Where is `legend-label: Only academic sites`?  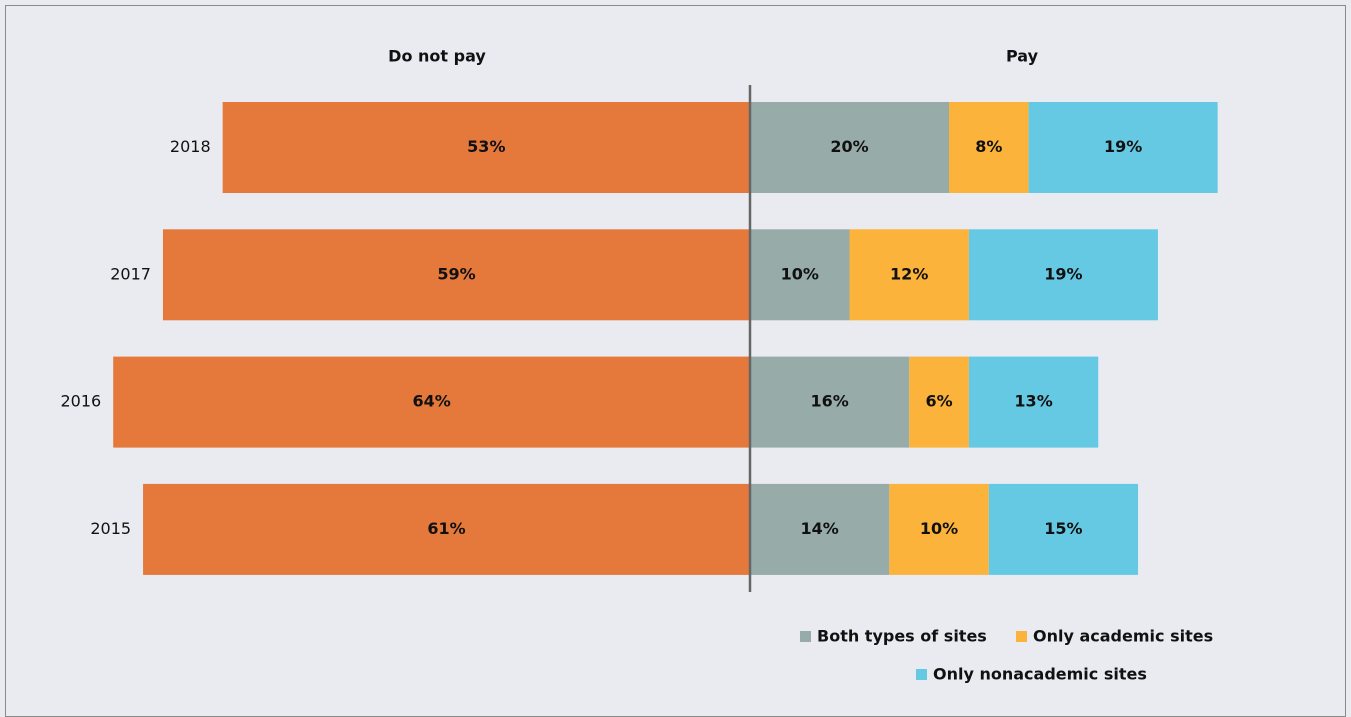 legend-label: Only academic sites is located at coordinates (1123, 636).